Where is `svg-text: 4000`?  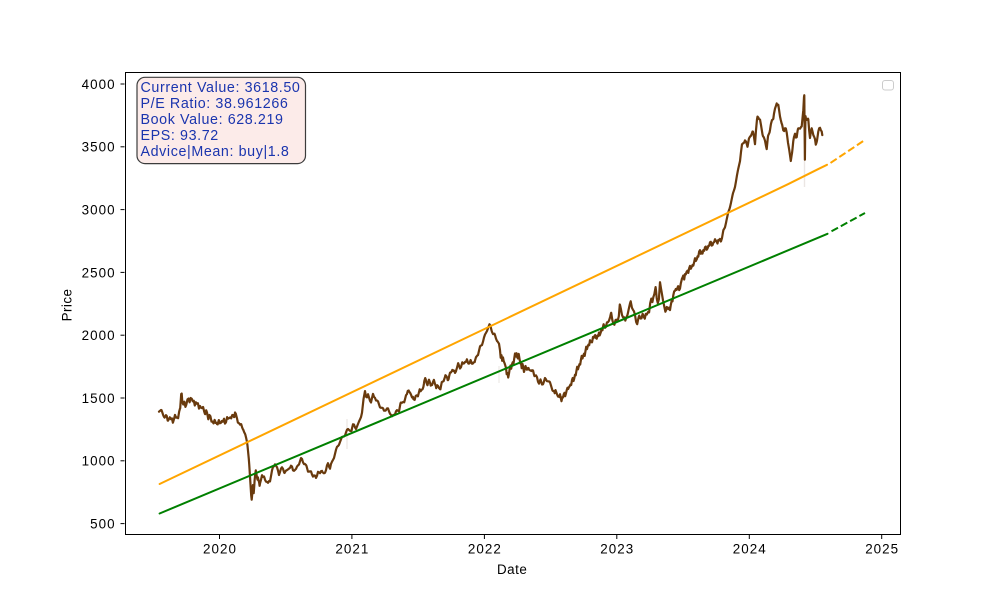
svg-text: 4000 is located at coordinates (99, 84).